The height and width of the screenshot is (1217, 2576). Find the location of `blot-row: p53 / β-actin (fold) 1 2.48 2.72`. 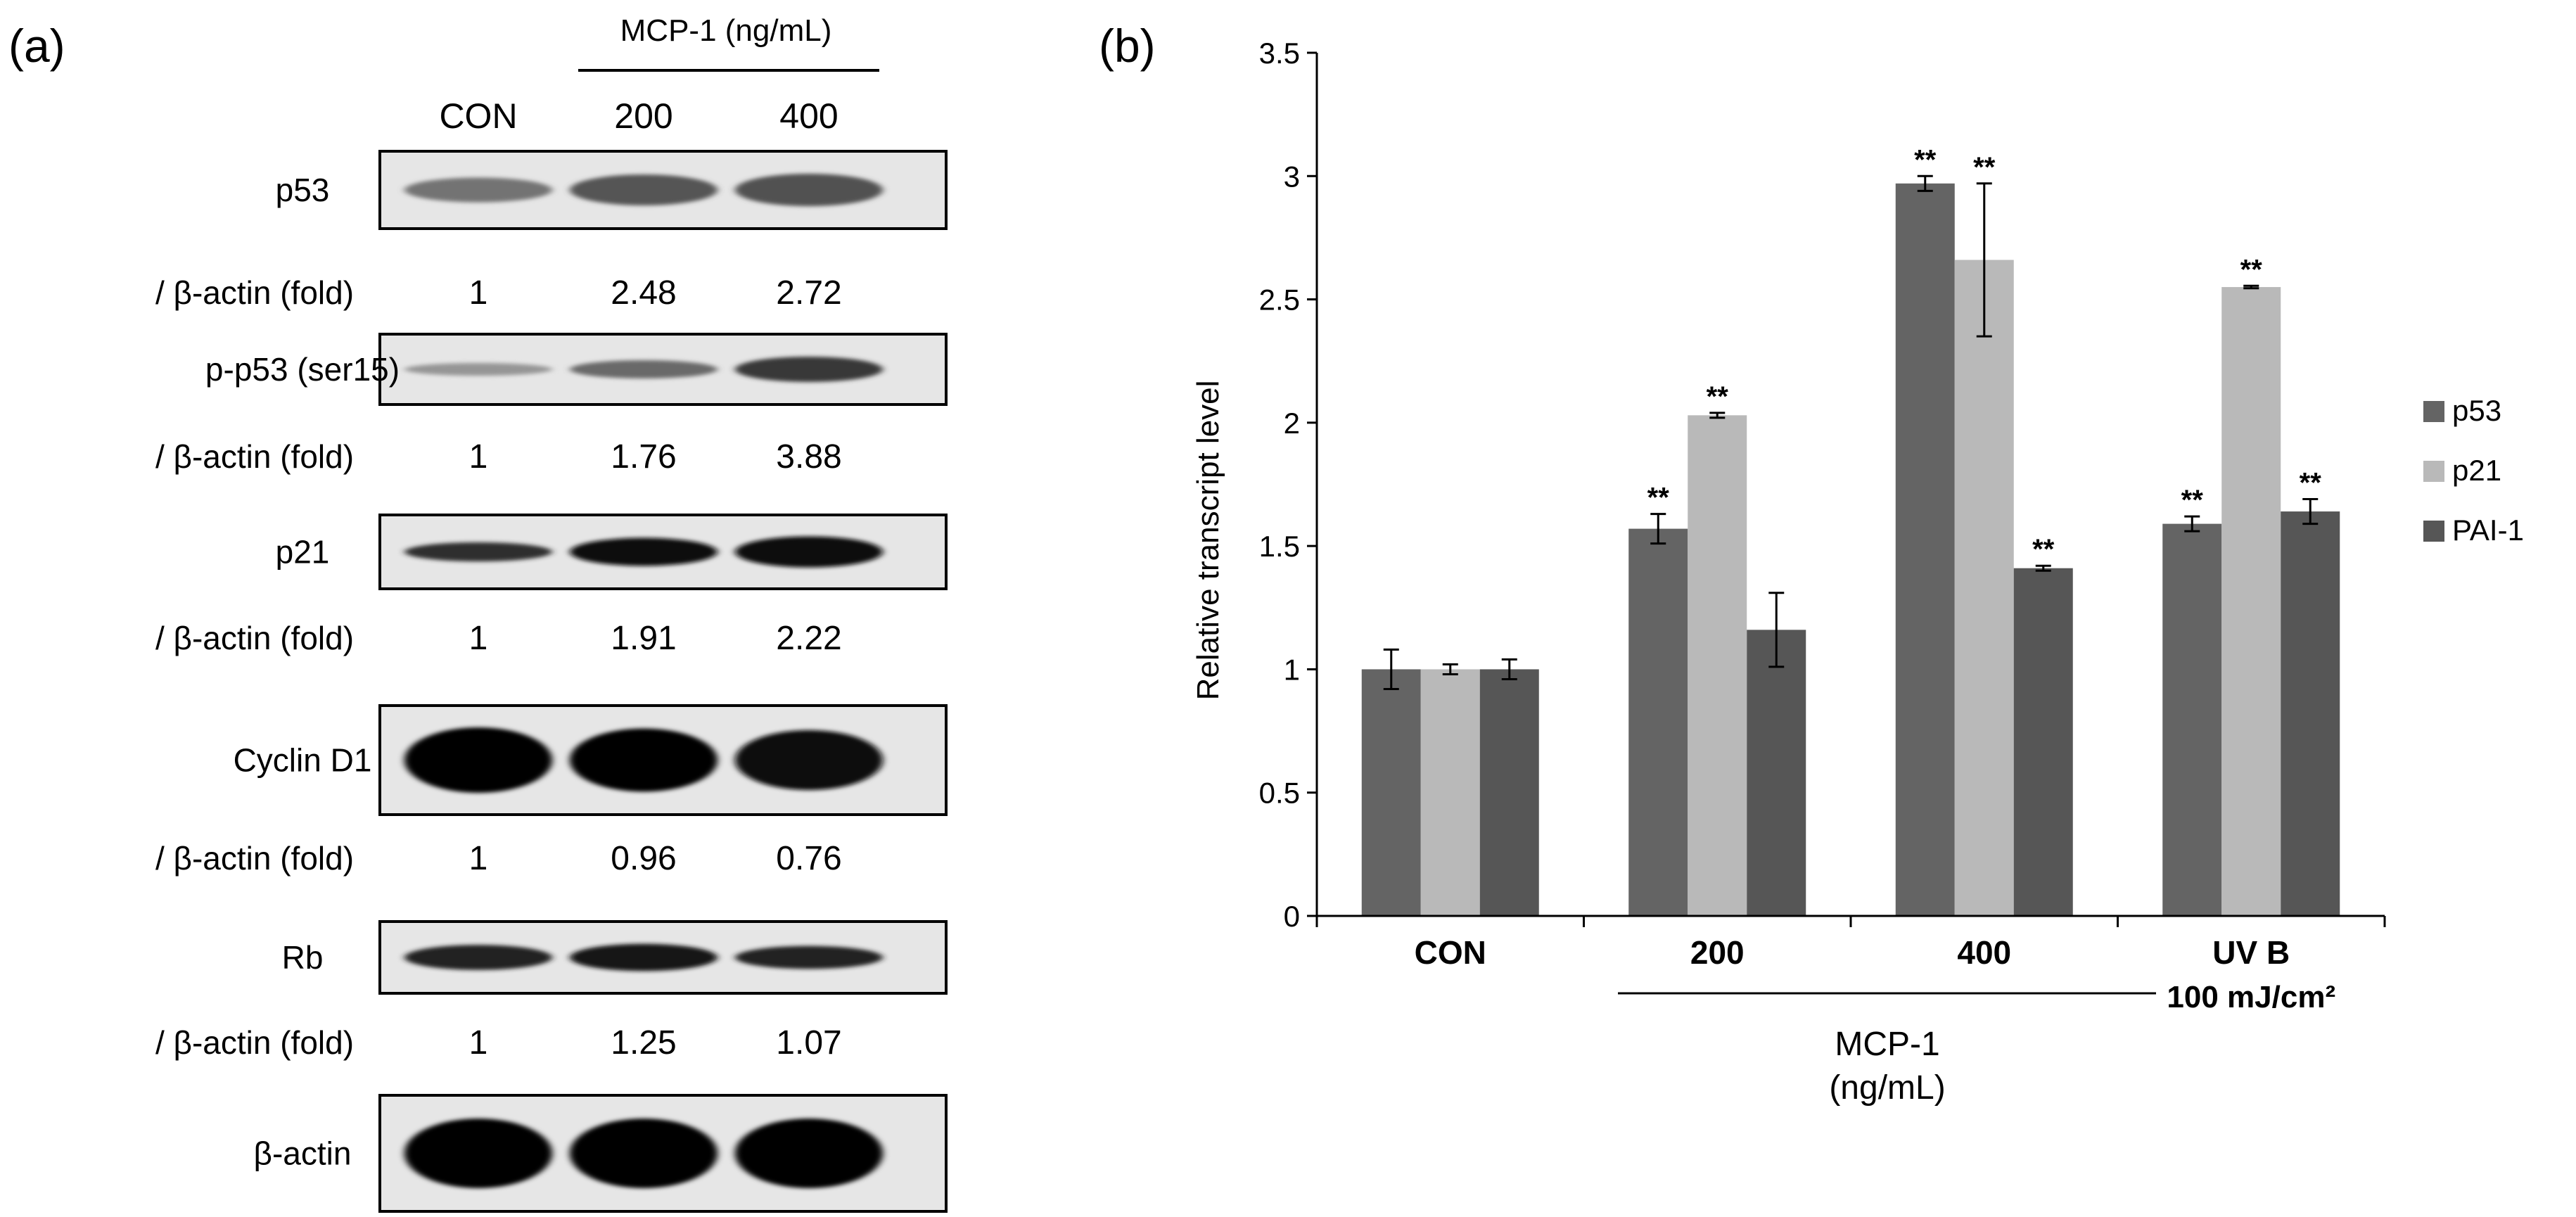

blot-row: p53 / β-actin (fold) 1 2.48 2.72 is located at coordinates (551, 231).